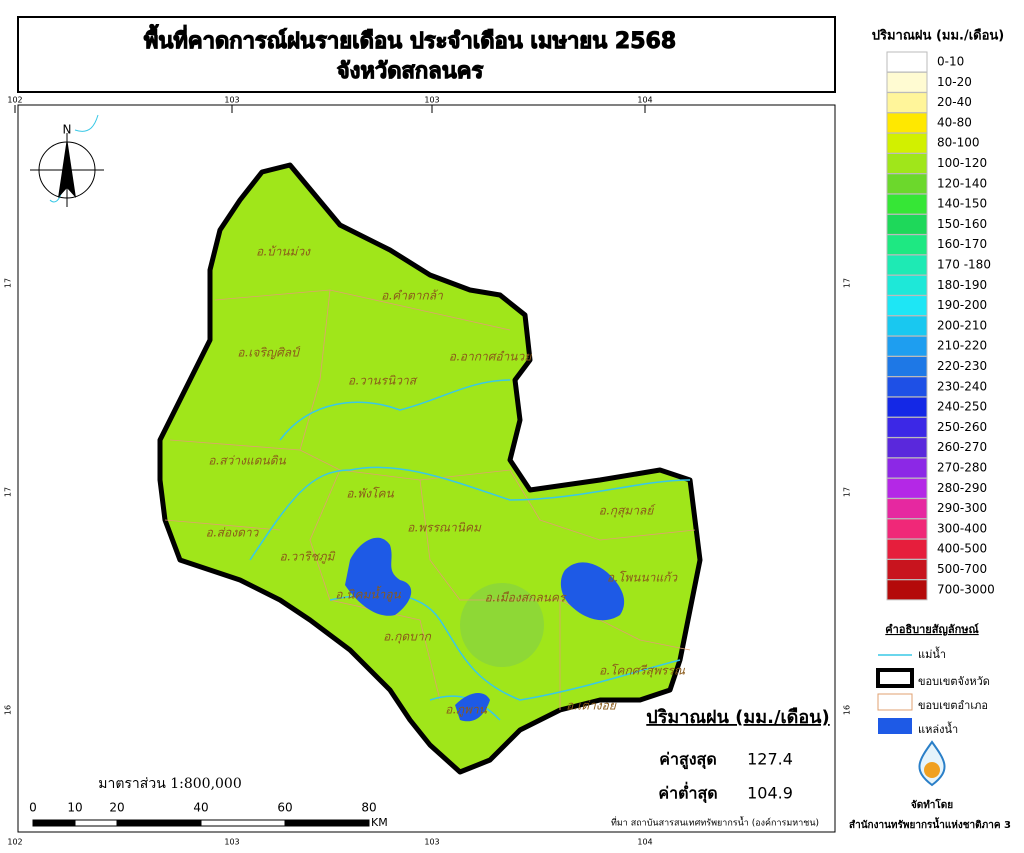 This screenshot has width=1024, height=853. I want to click on legend-label: 210-220, so click(962, 346).